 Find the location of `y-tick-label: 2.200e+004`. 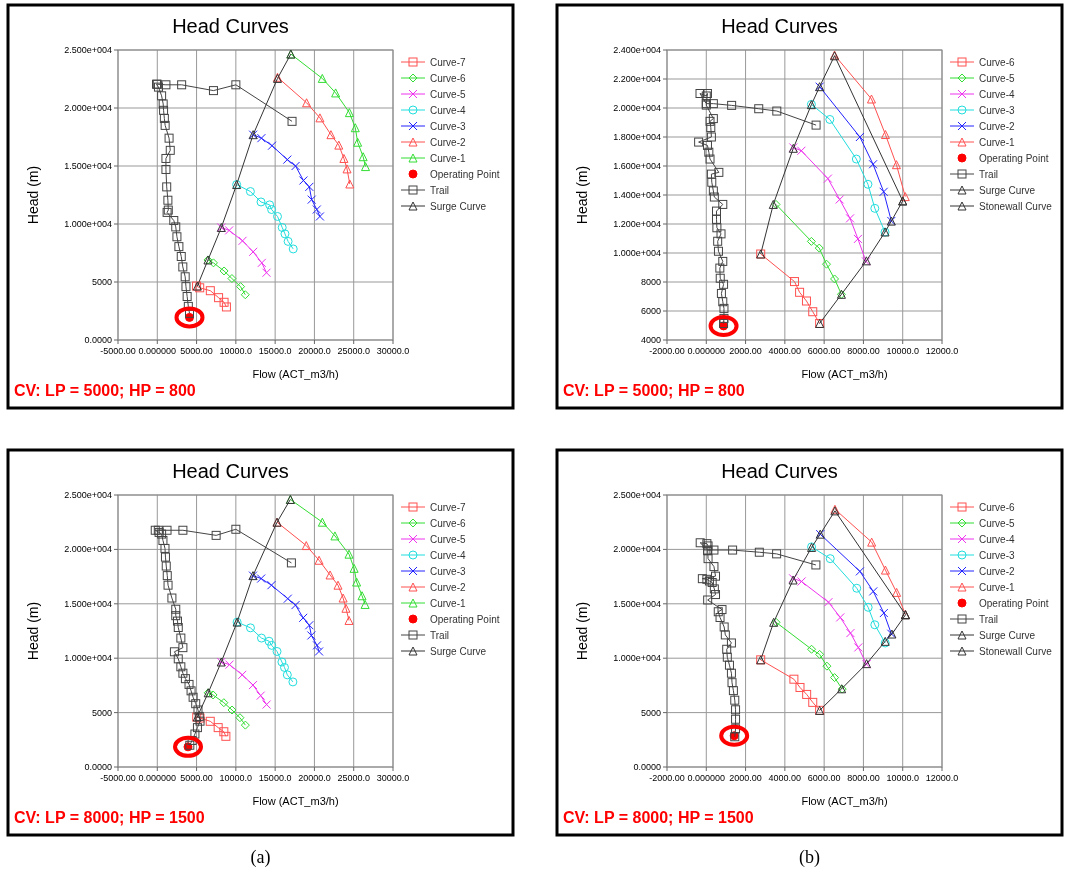

y-tick-label: 2.200e+004 is located at coordinates (637, 79).